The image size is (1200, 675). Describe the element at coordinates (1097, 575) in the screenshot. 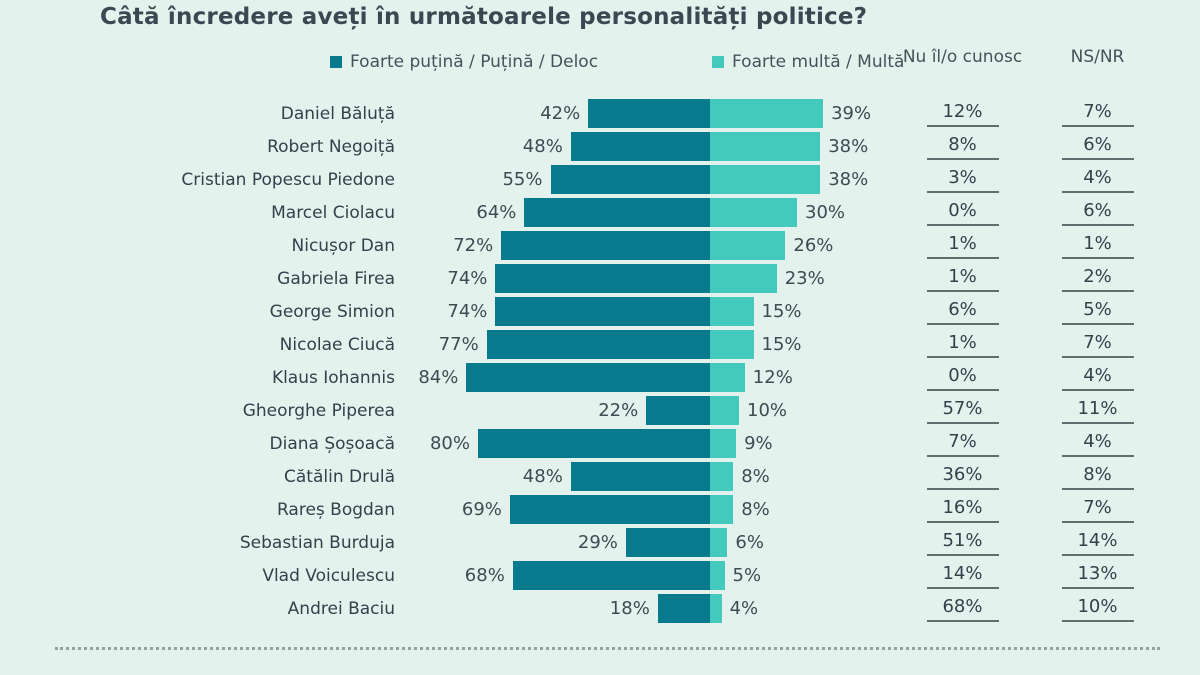

I see `nsnr-column-cell: 13%` at that location.